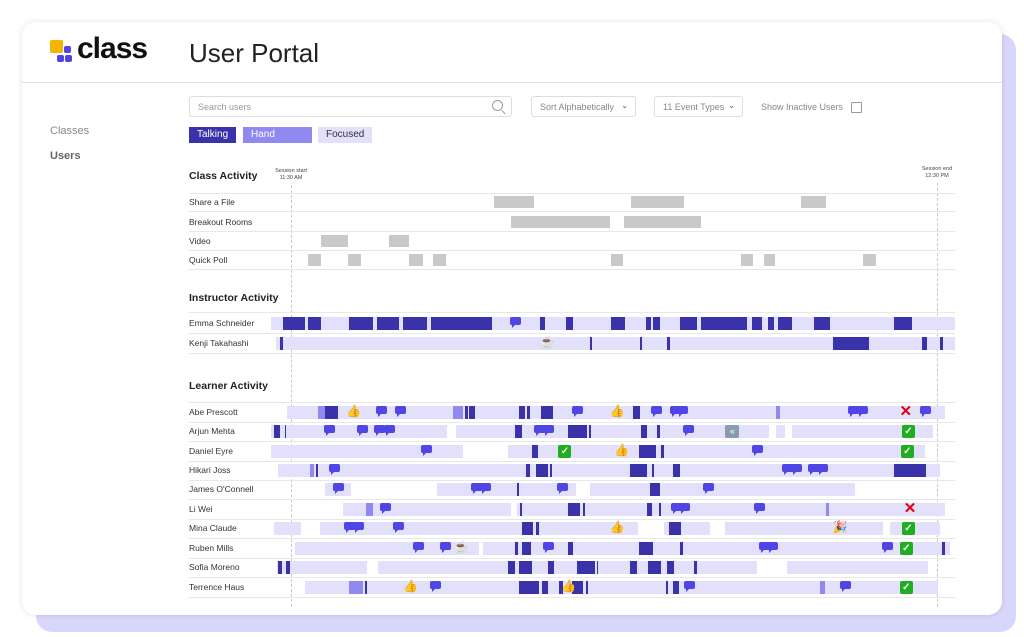 This screenshot has width=1024, height=637. What do you see at coordinates (856, 107) in the screenshot?
I see `show-inactive-checkbox` at bounding box center [856, 107].